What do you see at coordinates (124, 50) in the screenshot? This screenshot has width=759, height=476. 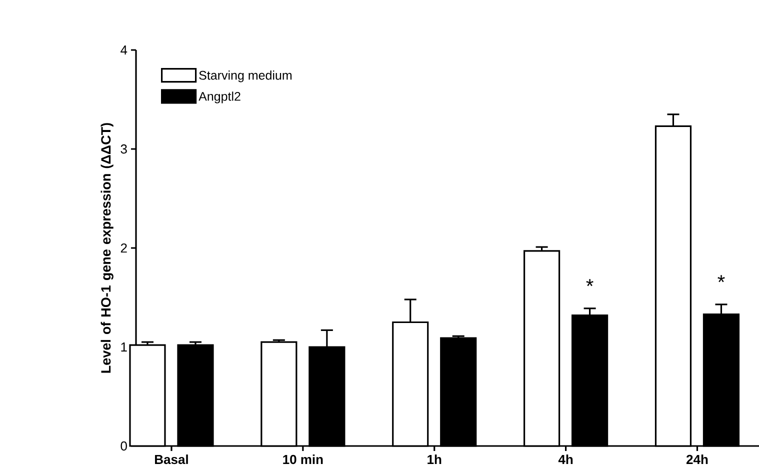 I see `y-tick-label: 4` at bounding box center [124, 50].